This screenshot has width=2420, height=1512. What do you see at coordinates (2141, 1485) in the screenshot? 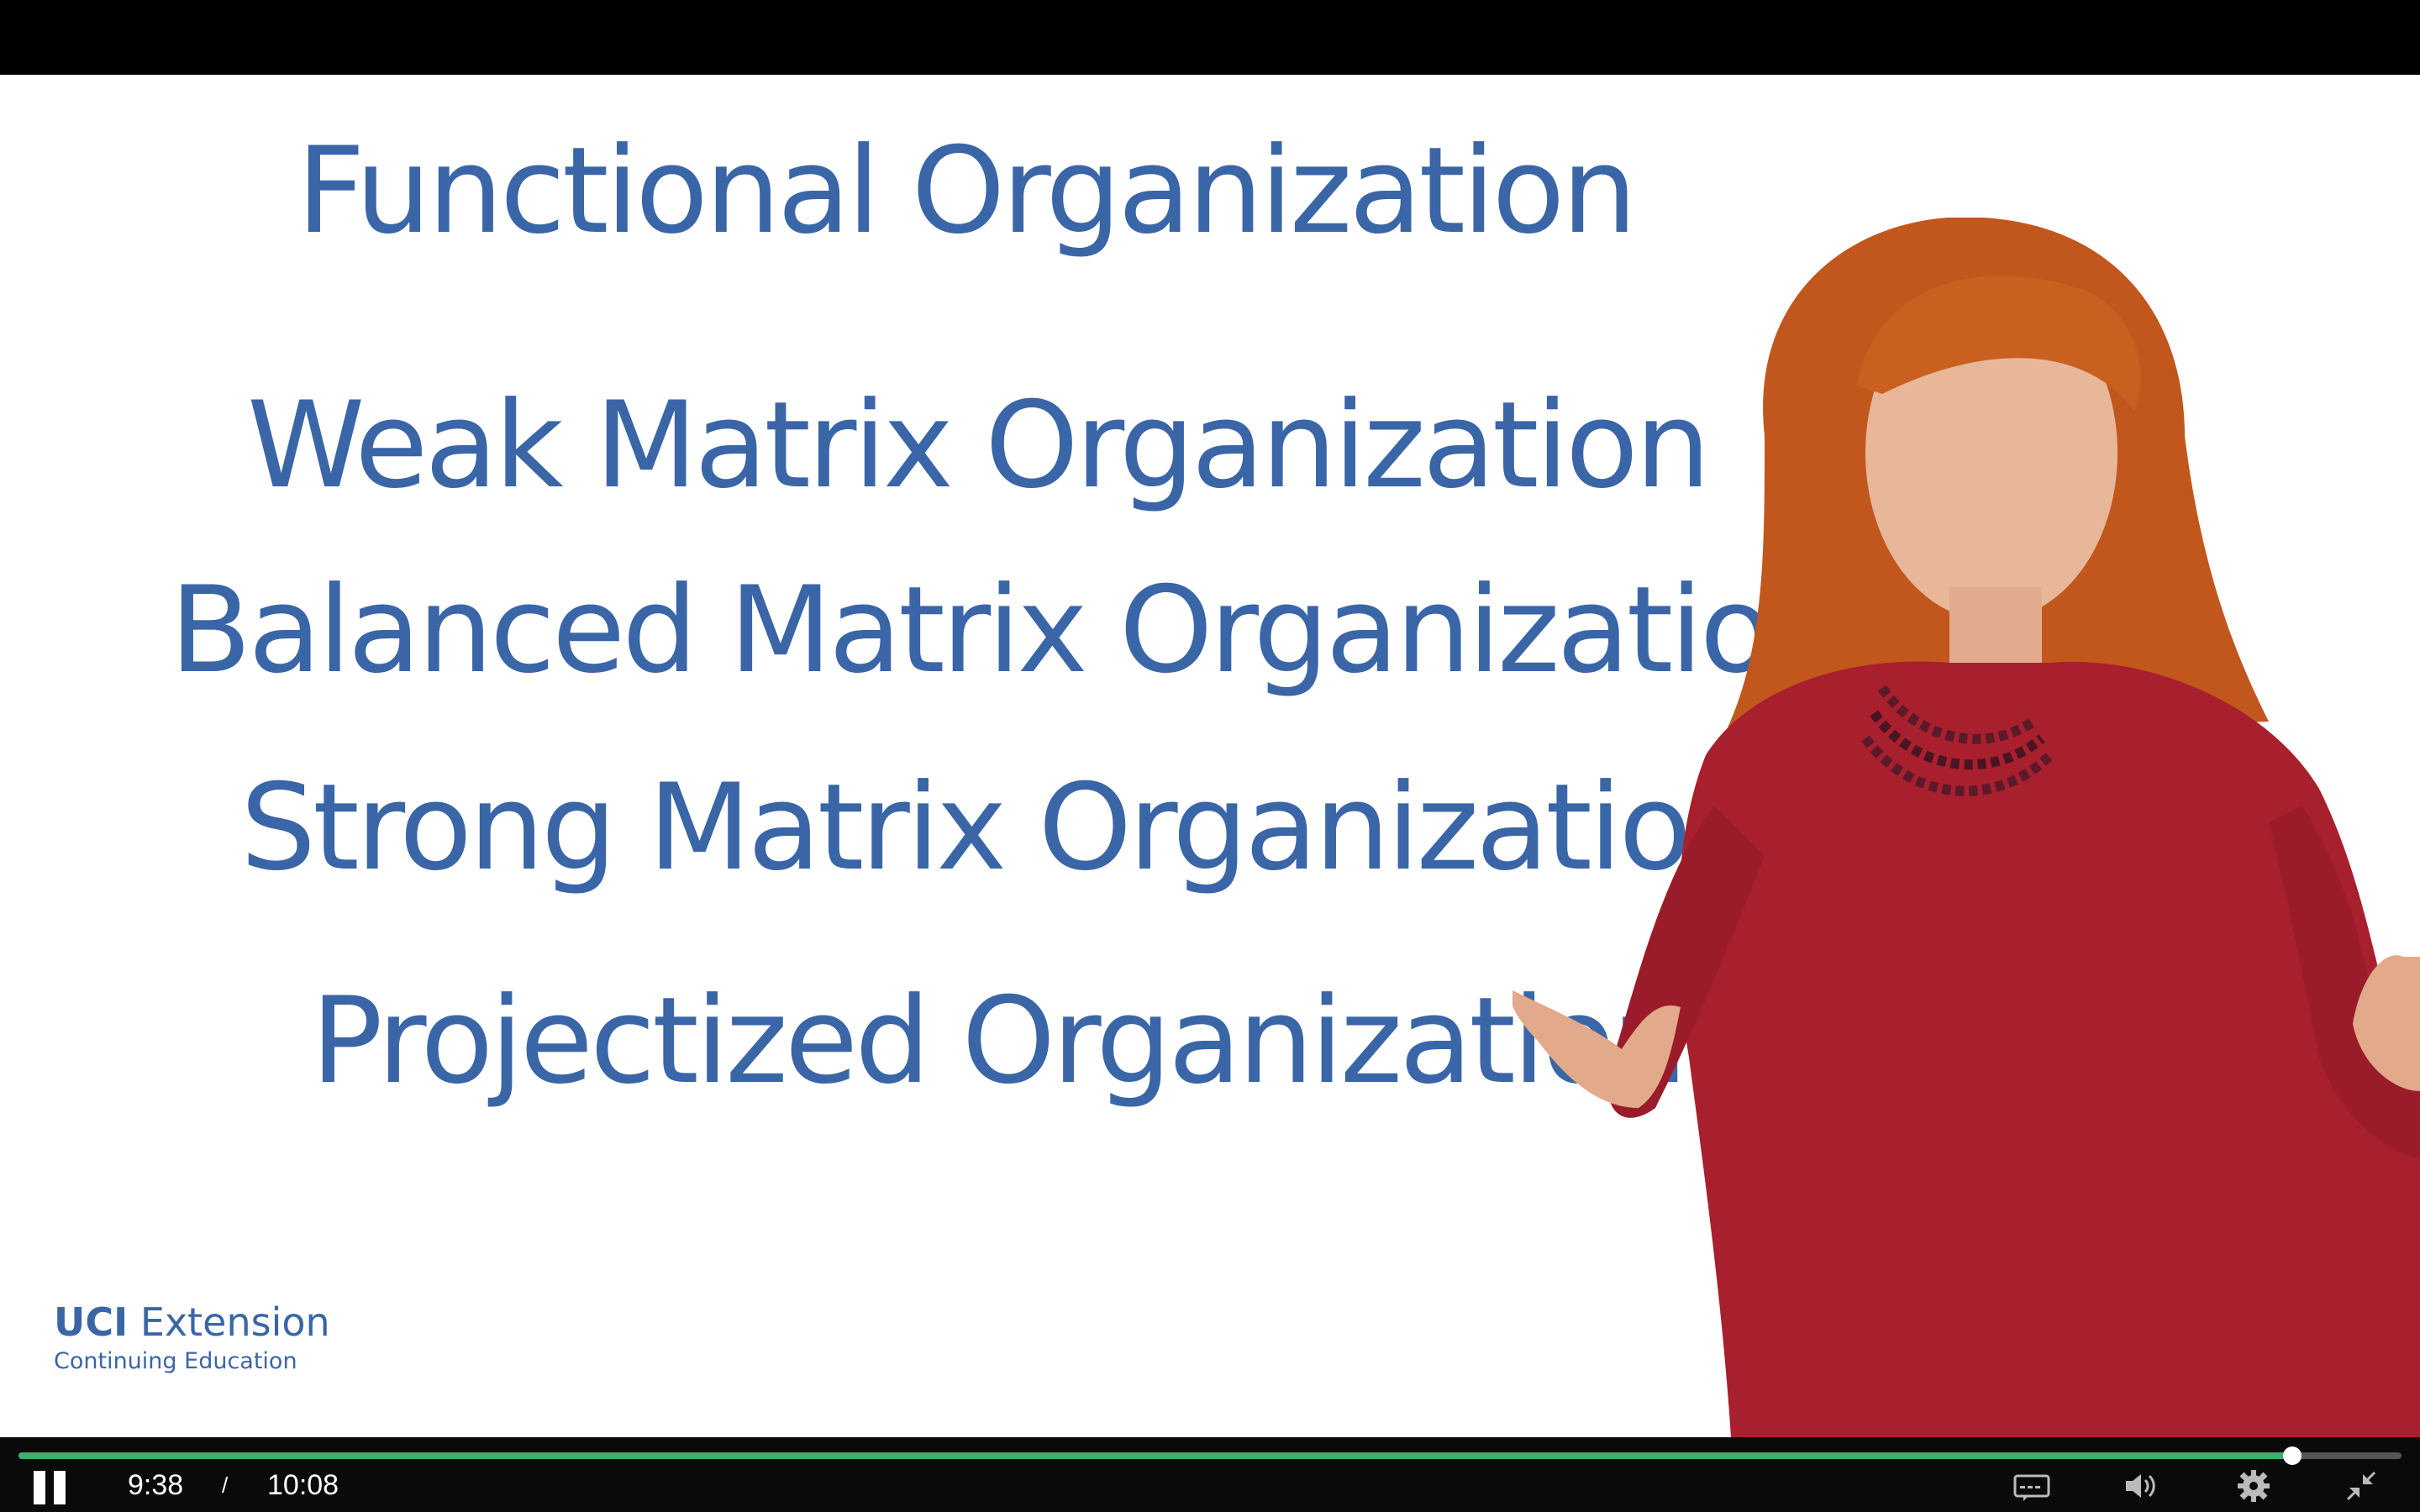
I see `volume-icon` at bounding box center [2141, 1485].